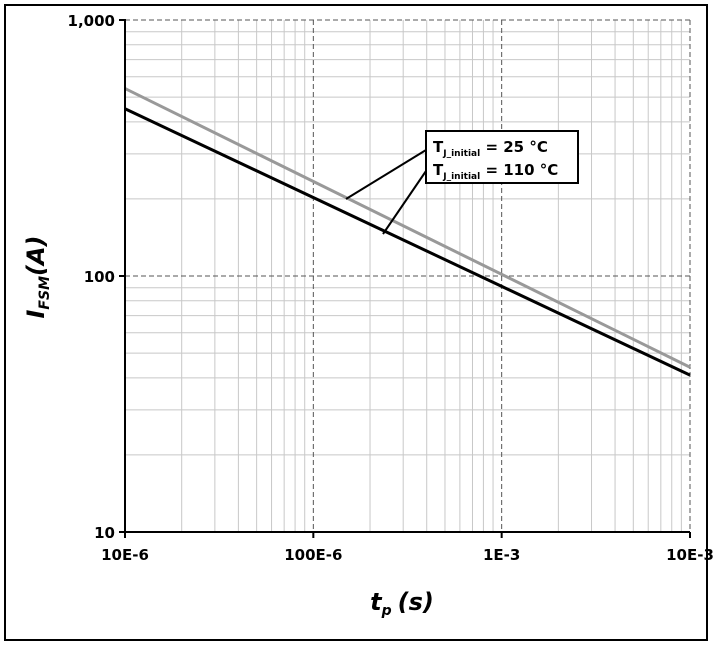  I want to click on x-tick-label: 100E-6, so click(313, 555).